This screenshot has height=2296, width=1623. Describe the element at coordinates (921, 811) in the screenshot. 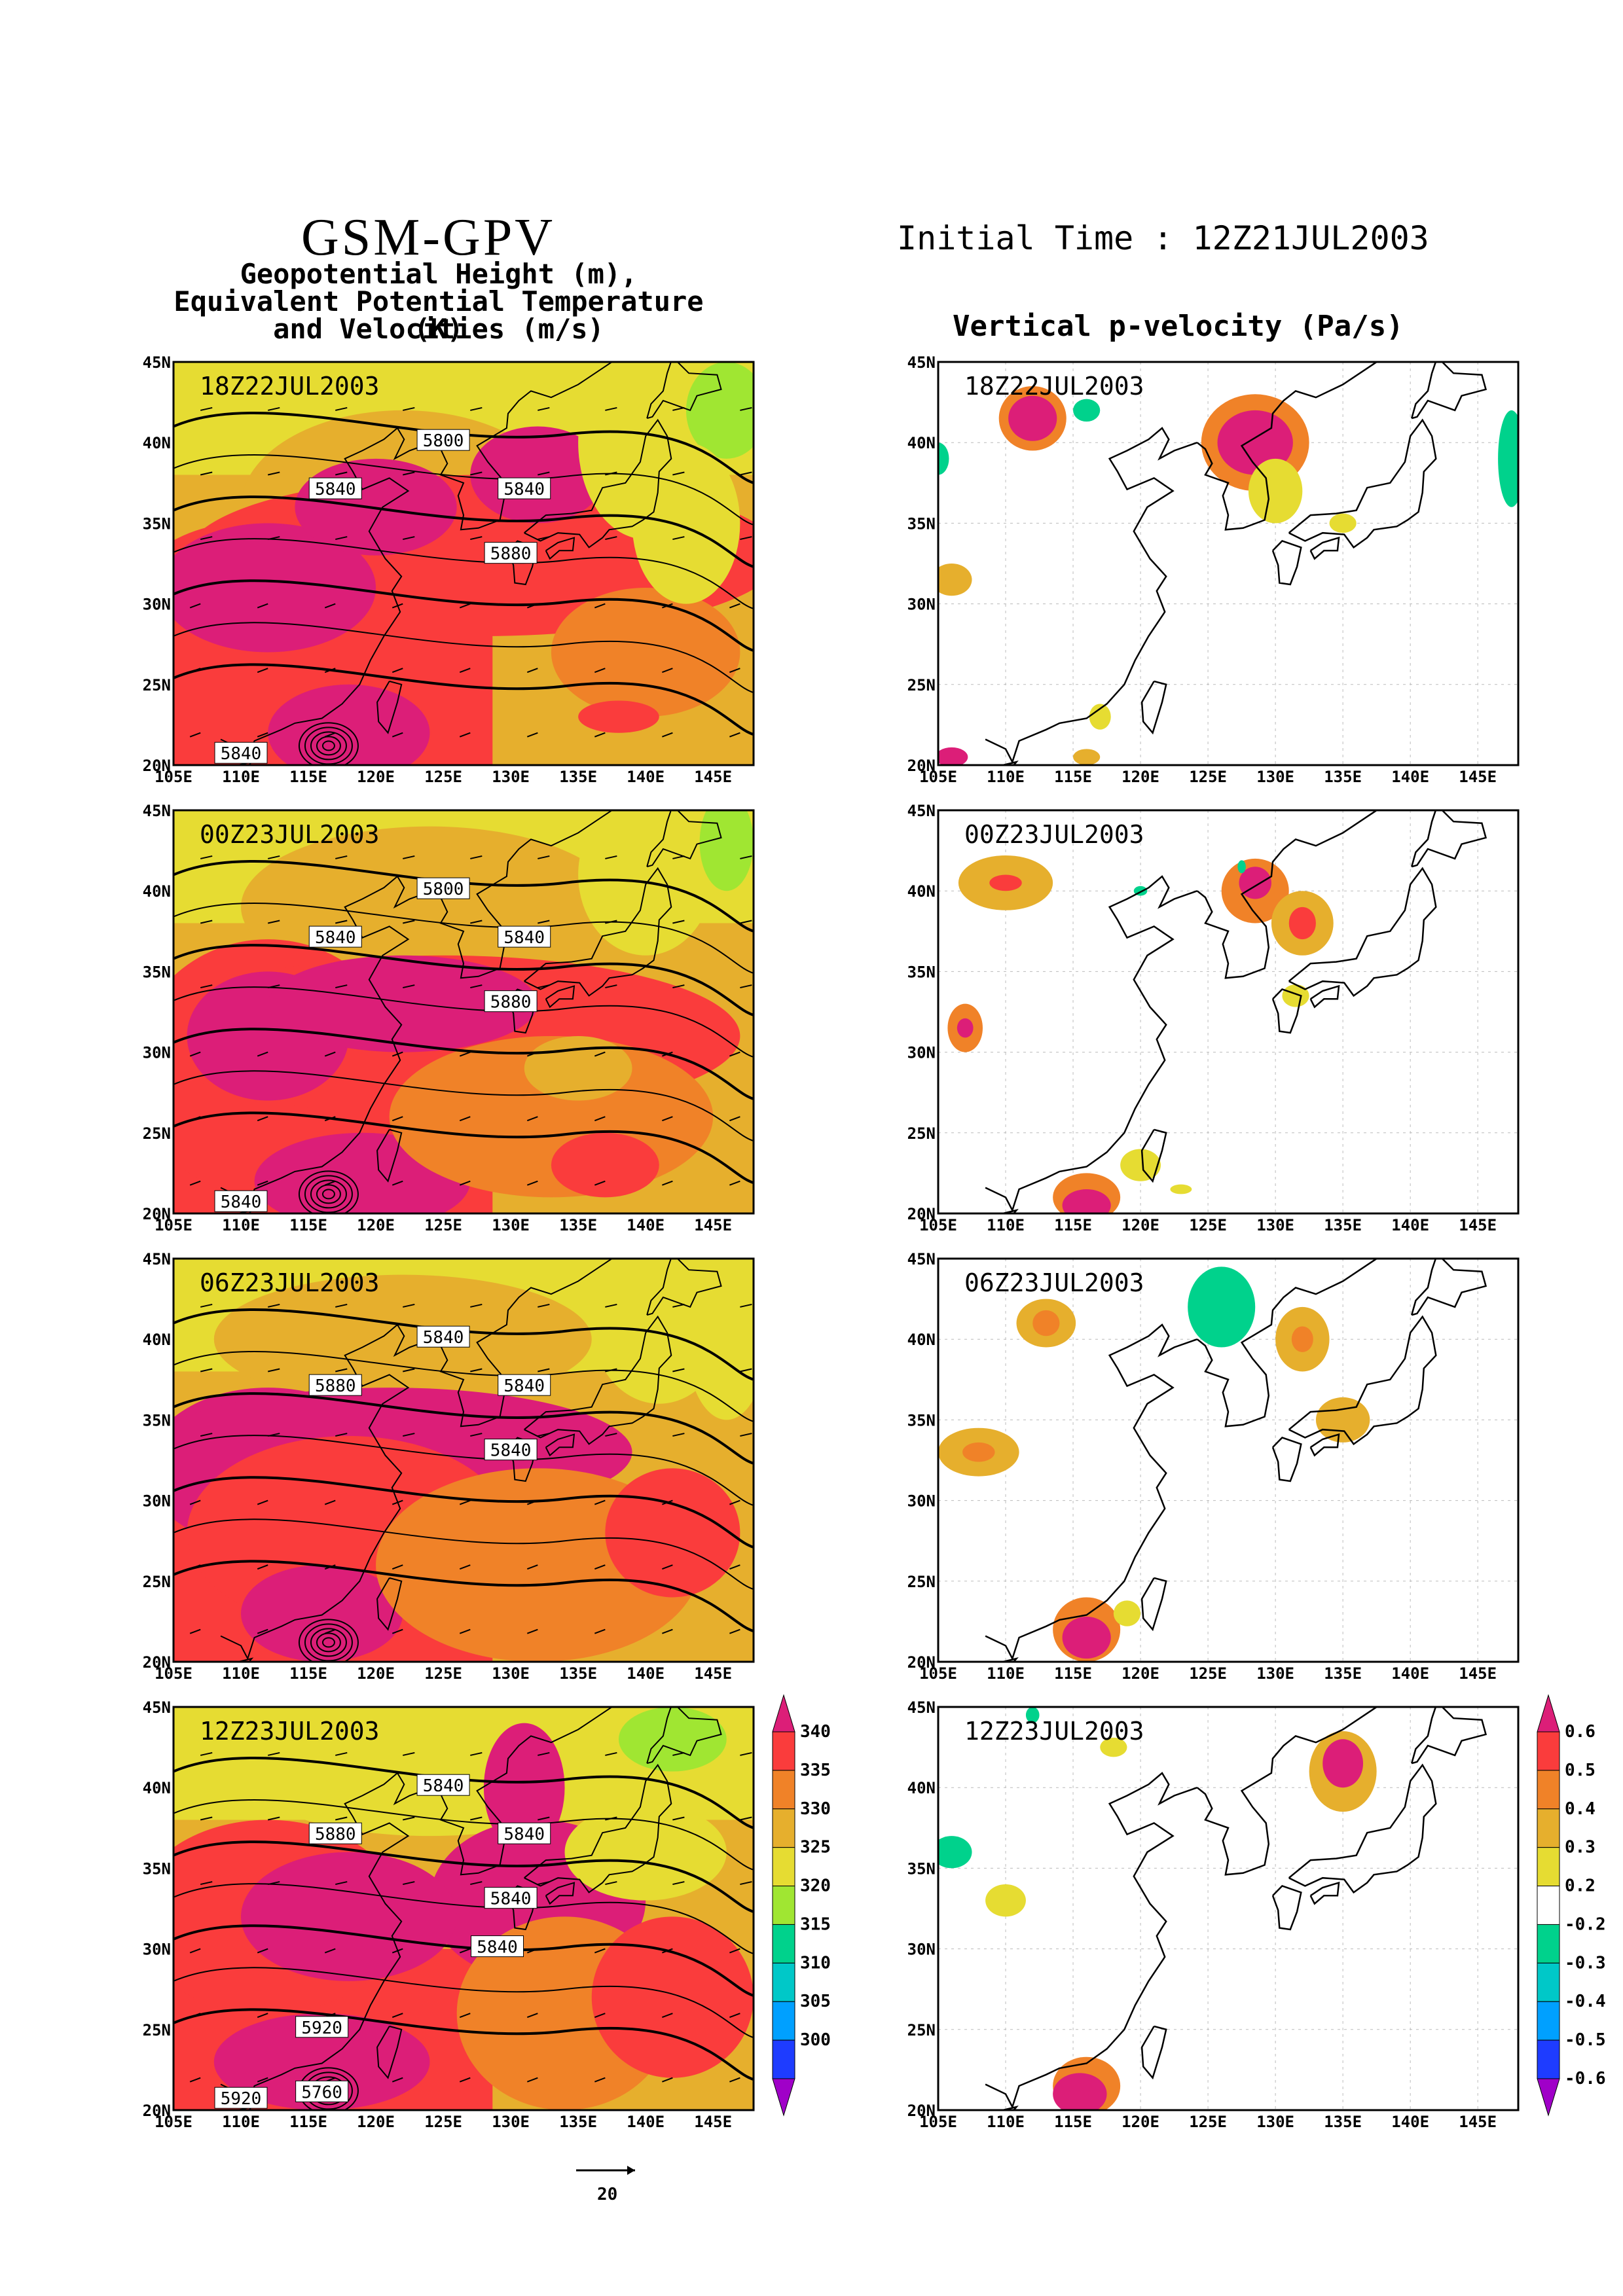

I see `lat-label: 45N` at that location.